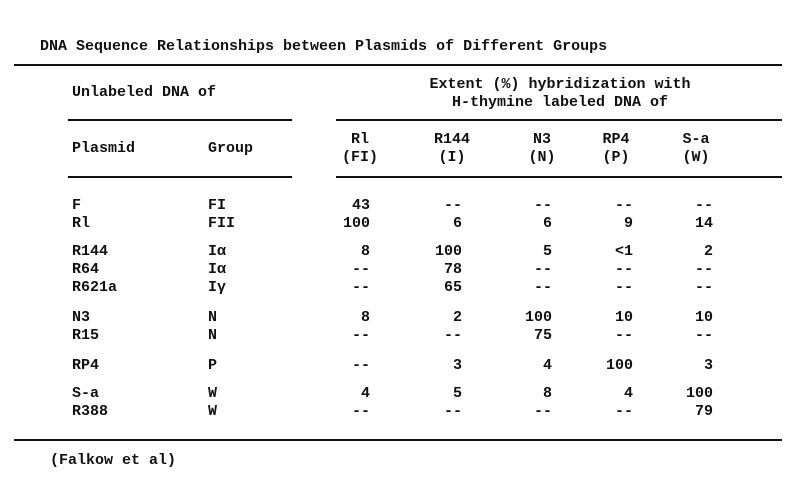  I want to click on row-plasmid: R64, so click(86, 269).